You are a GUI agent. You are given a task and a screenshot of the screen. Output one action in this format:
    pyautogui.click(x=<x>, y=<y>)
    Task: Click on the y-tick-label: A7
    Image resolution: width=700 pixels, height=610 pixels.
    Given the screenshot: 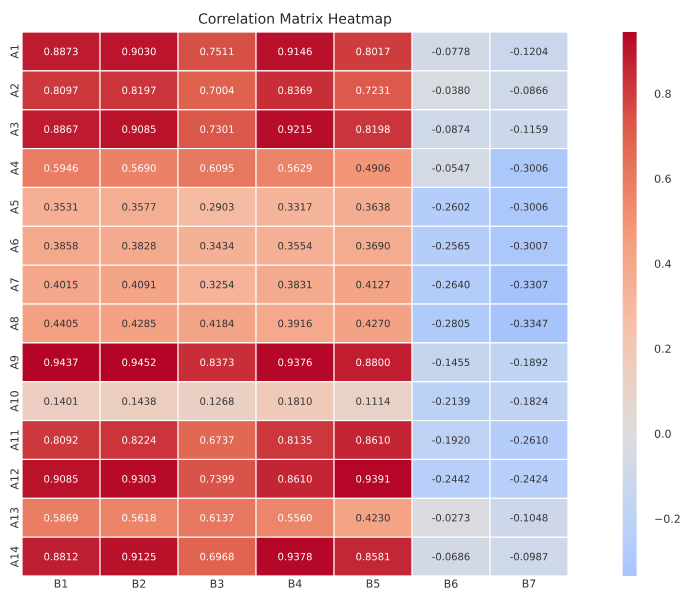 What is the action you would take?
    pyautogui.click(x=14, y=285)
    